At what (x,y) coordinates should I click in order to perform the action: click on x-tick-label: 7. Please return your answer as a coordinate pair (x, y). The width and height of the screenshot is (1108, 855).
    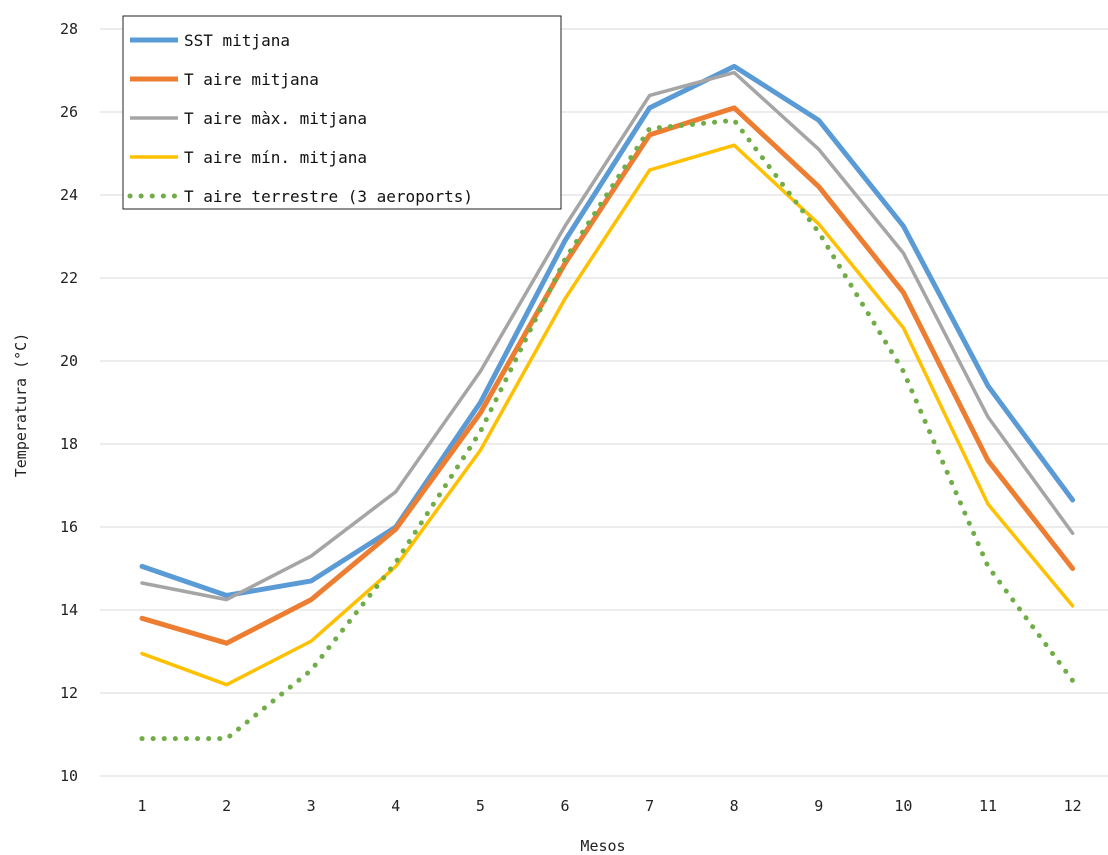
    Looking at the image, I should click on (649, 806).